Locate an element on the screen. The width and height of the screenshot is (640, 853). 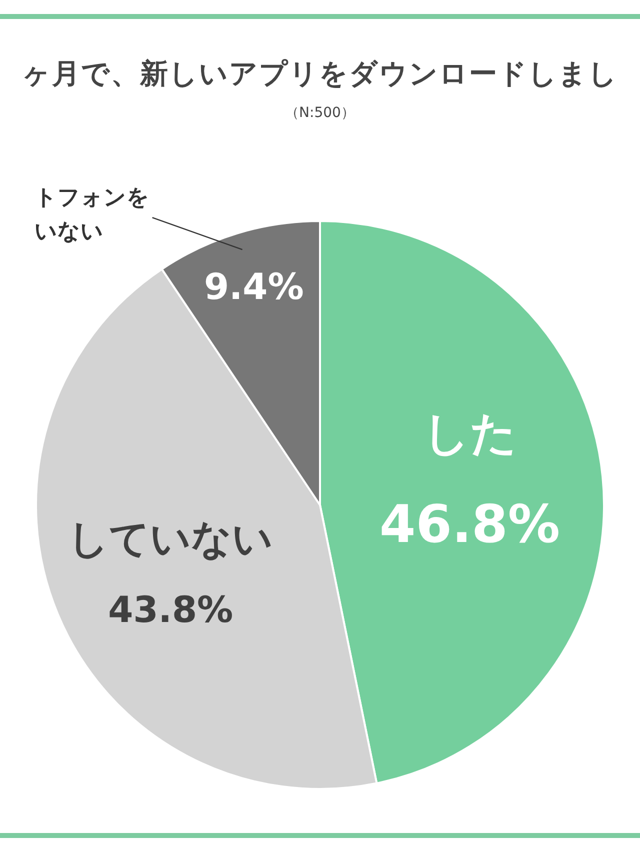
chart-subtitle: （N:500） is located at coordinates (320, 113).